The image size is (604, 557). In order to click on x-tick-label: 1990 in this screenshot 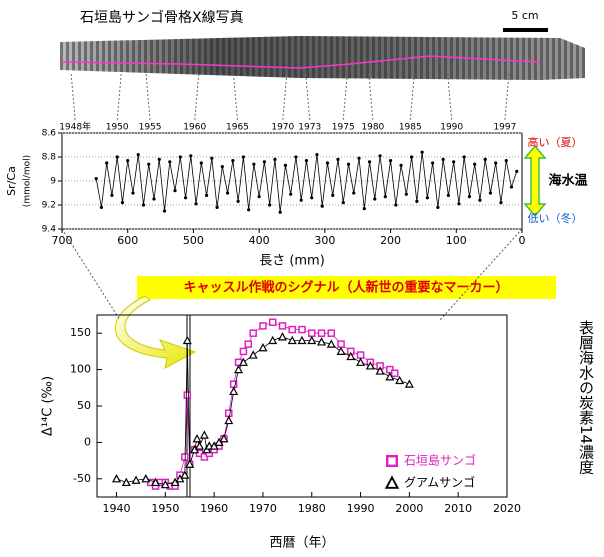, I will do `click(361, 508)`.